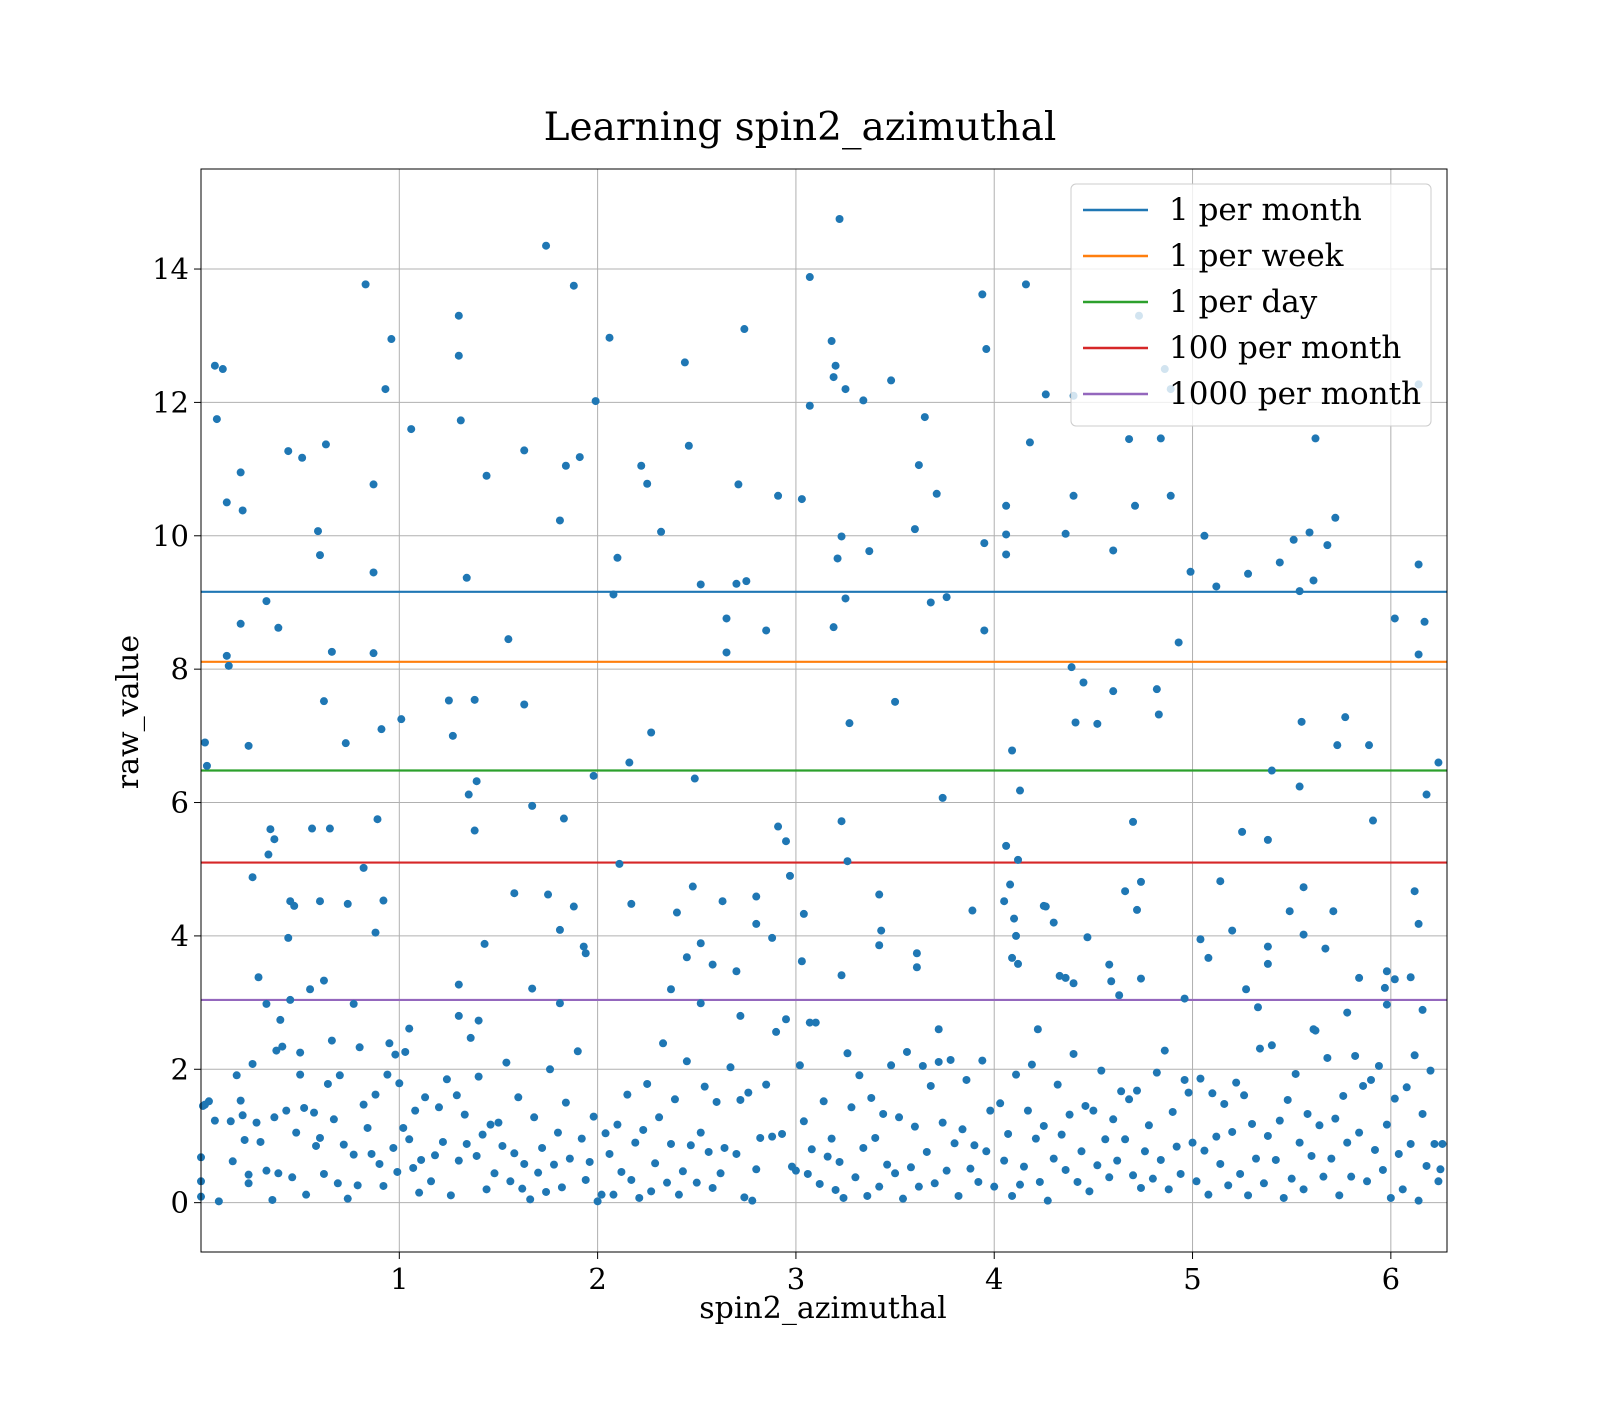 The width and height of the screenshot is (1600, 1404). I want to click on legend-label: 1 per week, so click(1256, 256).